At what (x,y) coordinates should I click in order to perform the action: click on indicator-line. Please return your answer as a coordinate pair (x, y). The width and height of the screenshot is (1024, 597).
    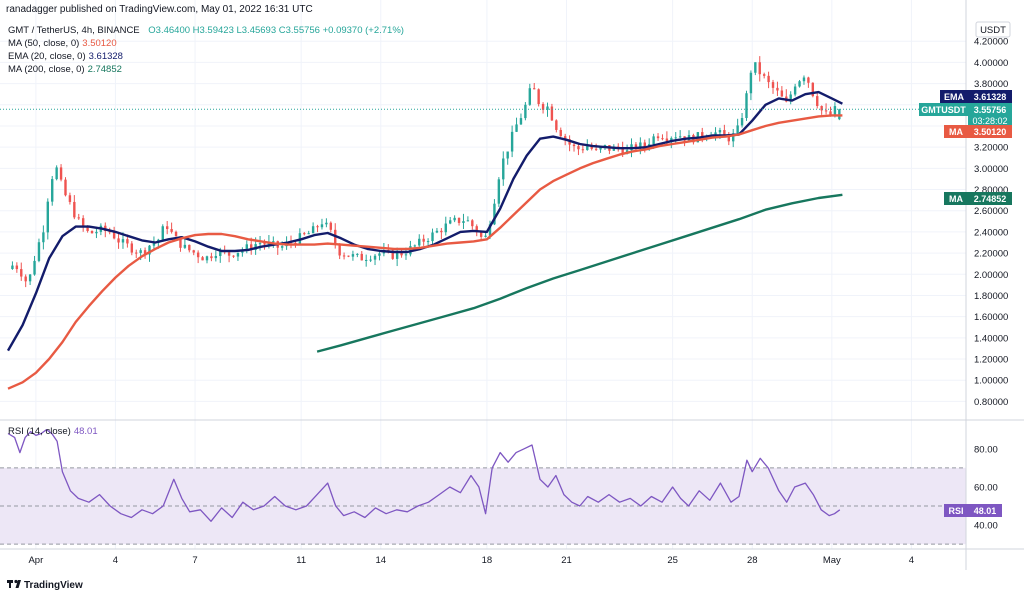
    Looking at the image, I should click on (579, 273).